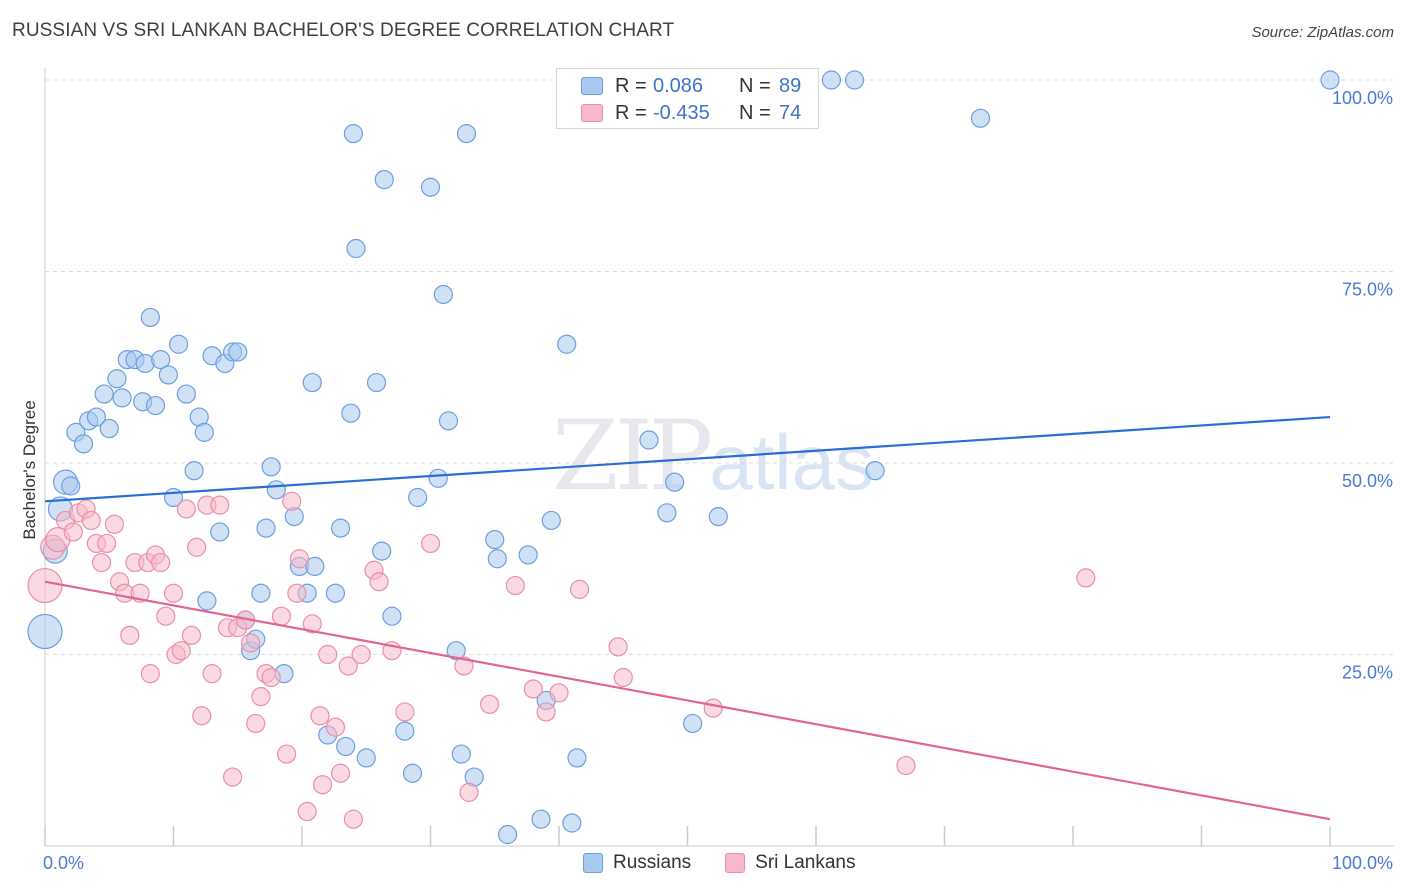  What do you see at coordinates (679, 113) in the screenshot?
I see `legend-row-sri-lankans: R = -0.435 N = 74` at bounding box center [679, 113].